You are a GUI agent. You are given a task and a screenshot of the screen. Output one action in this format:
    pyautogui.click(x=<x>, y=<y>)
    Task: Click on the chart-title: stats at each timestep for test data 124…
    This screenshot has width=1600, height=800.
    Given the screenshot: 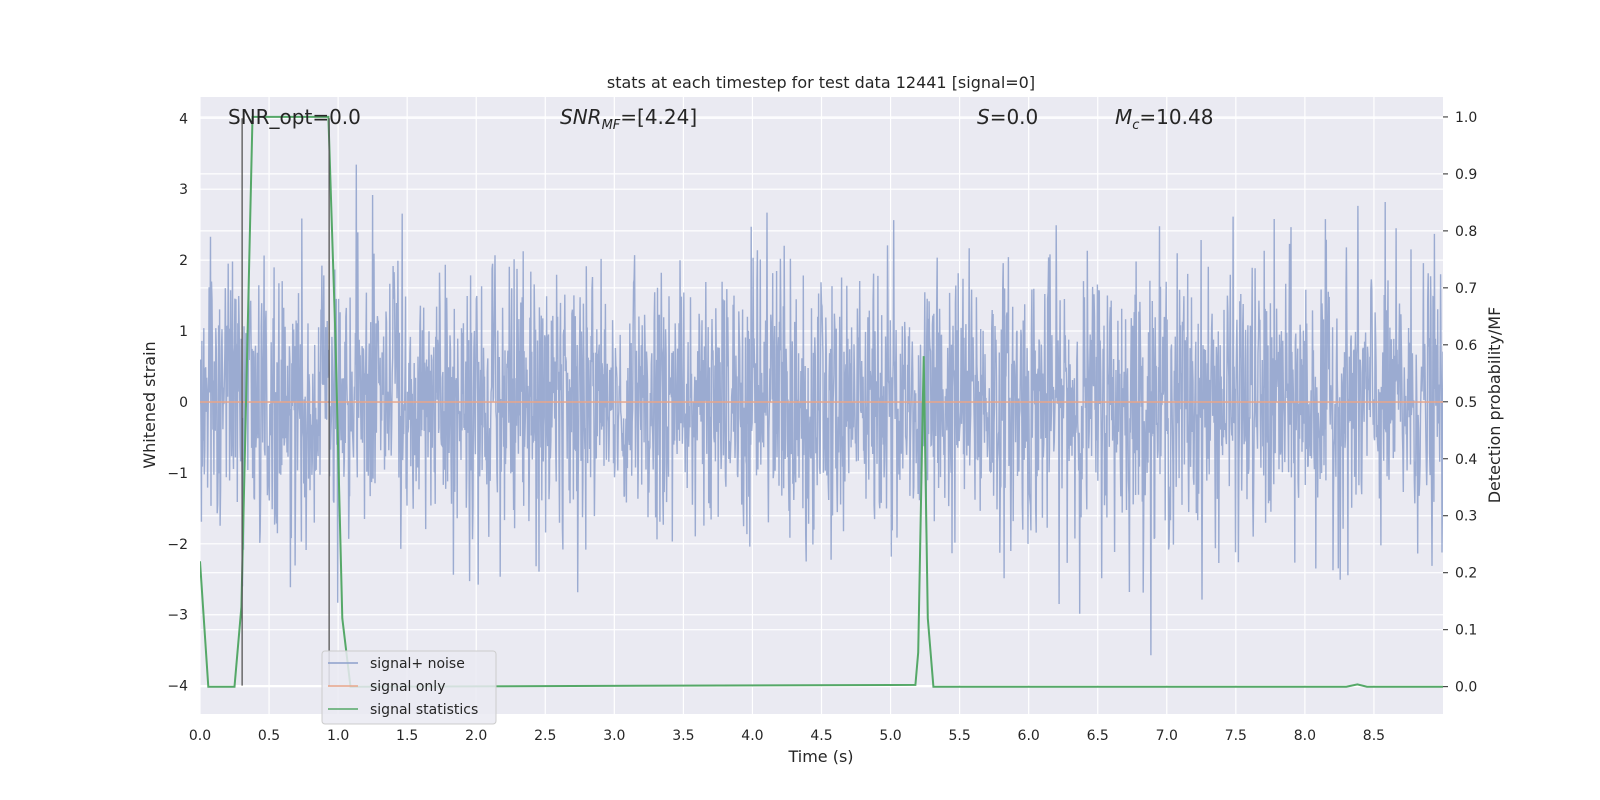 What is the action you would take?
    pyautogui.click(x=821, y=82)
    